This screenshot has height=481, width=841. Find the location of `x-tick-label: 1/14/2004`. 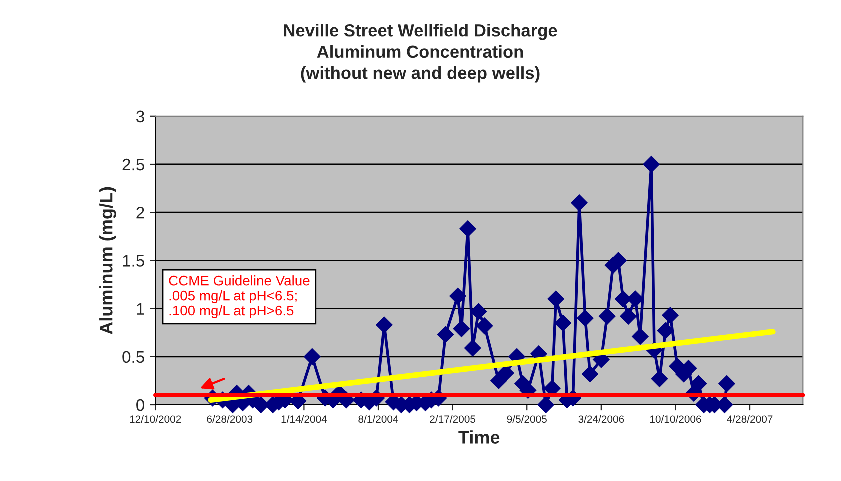

x-tick-label: 1/14/2004 is located at coordinates (305, 419).